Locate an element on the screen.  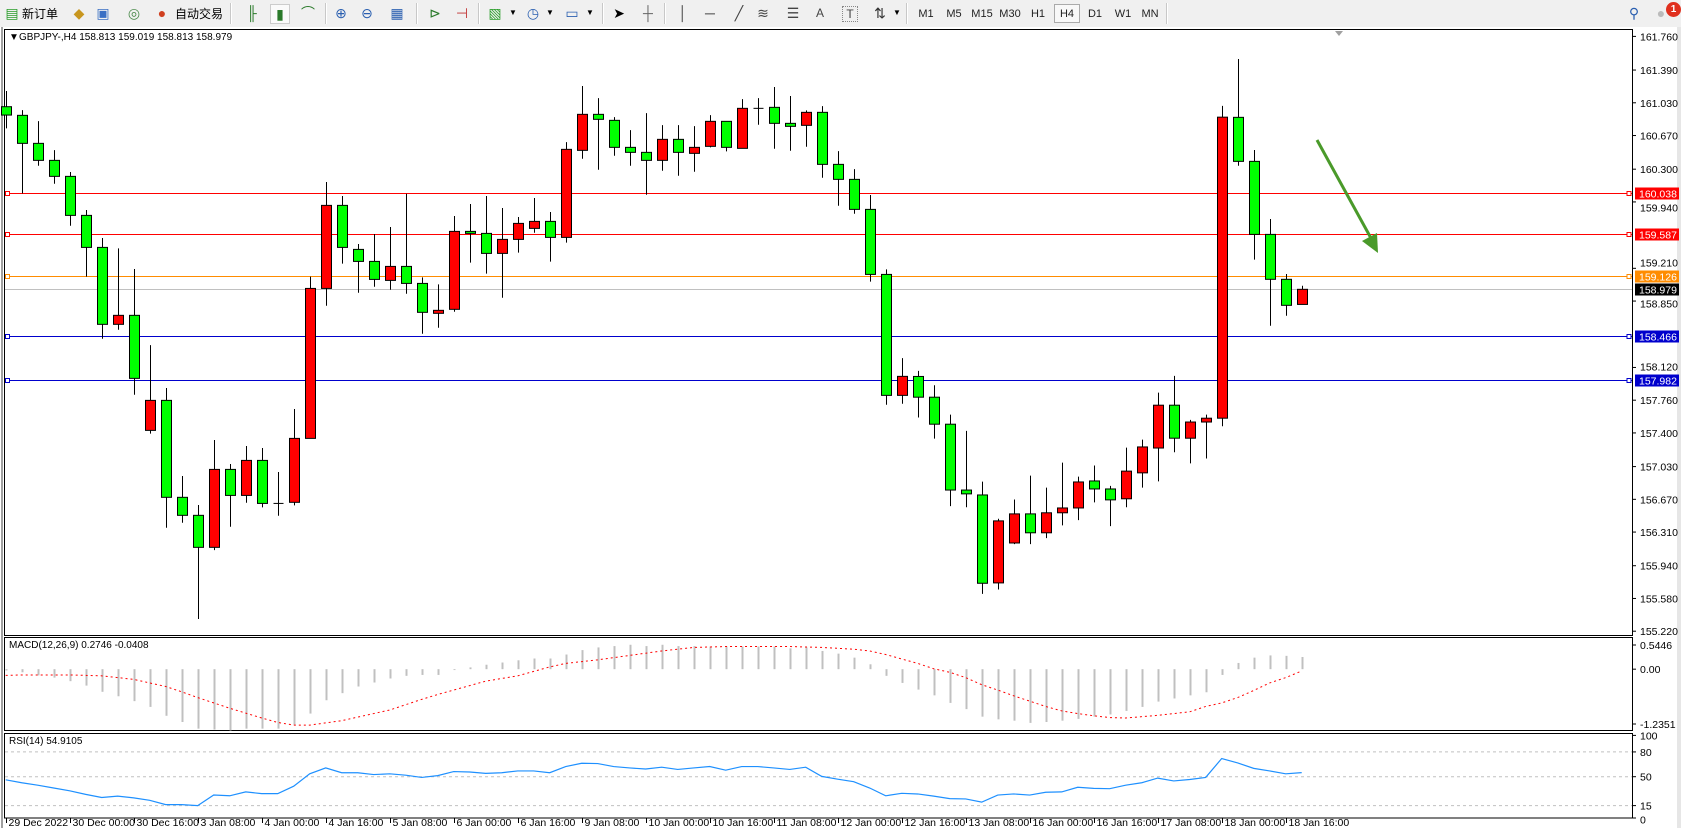
time-tick-label: 4 Jan 00:00 is located at coordinates (292, 822).